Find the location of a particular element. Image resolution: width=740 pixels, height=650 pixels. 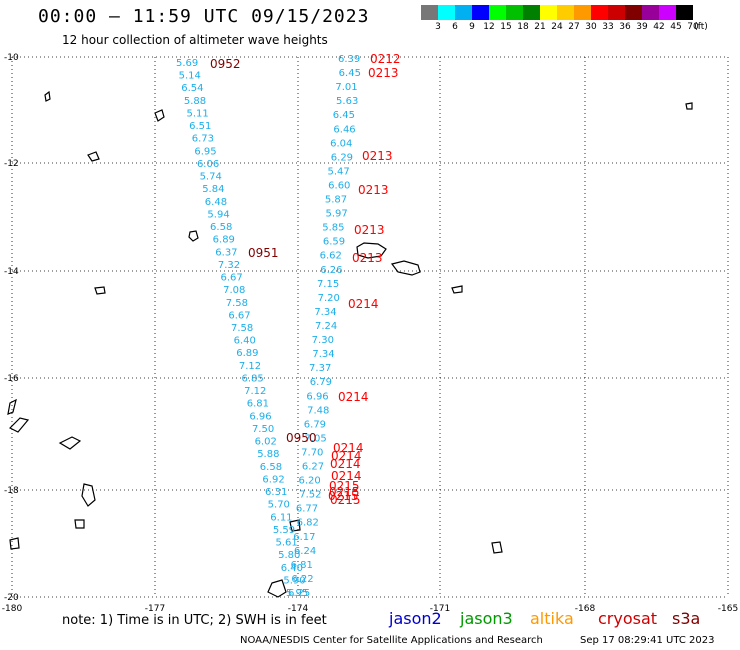

wave-height-label: 6.31 is located at coordinates (276, 492).